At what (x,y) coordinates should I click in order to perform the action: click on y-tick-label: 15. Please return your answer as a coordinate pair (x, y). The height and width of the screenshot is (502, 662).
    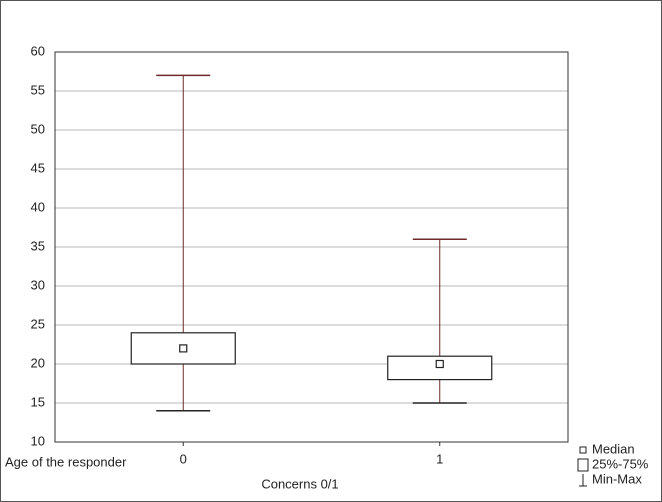
    Looking at the image, I should click on (38, 401).